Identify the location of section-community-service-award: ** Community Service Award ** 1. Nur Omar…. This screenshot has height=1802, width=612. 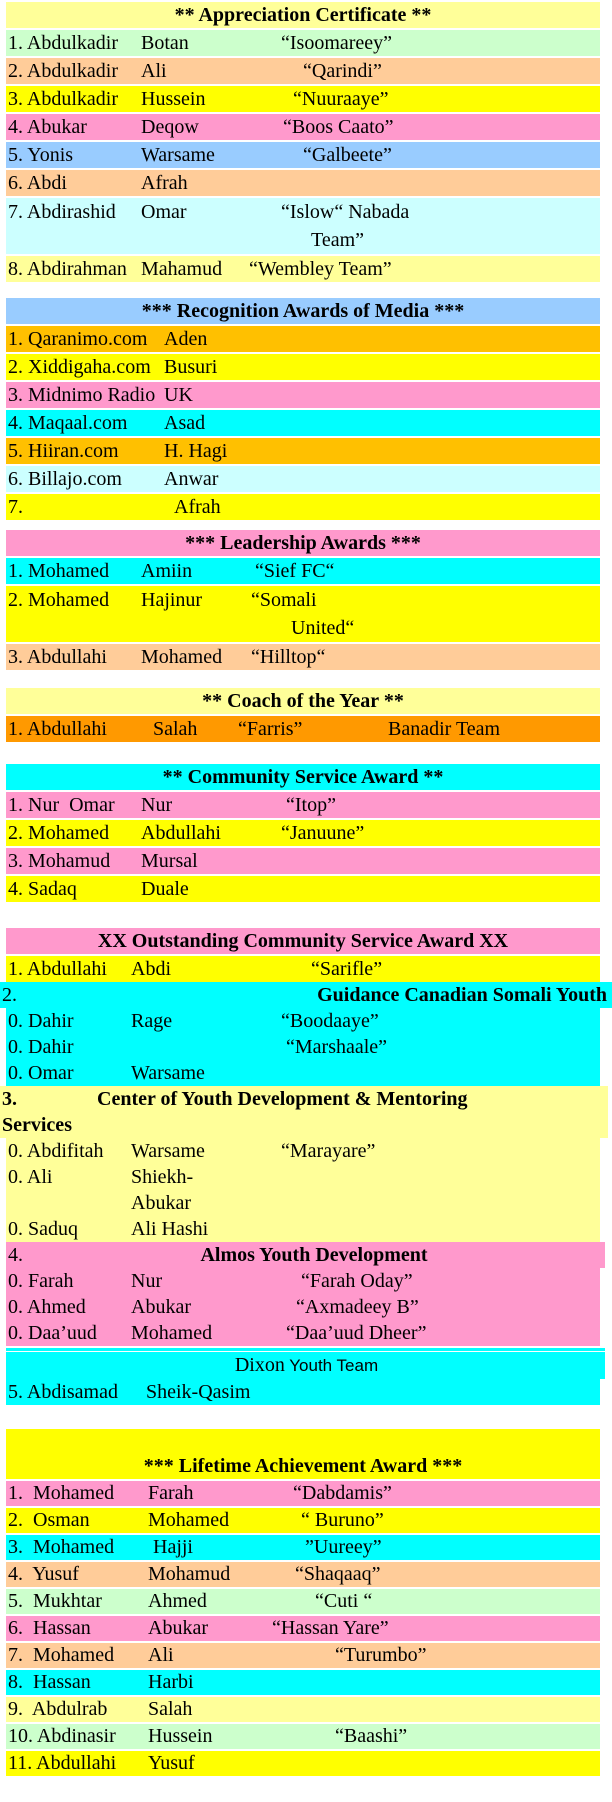
(309, 833).